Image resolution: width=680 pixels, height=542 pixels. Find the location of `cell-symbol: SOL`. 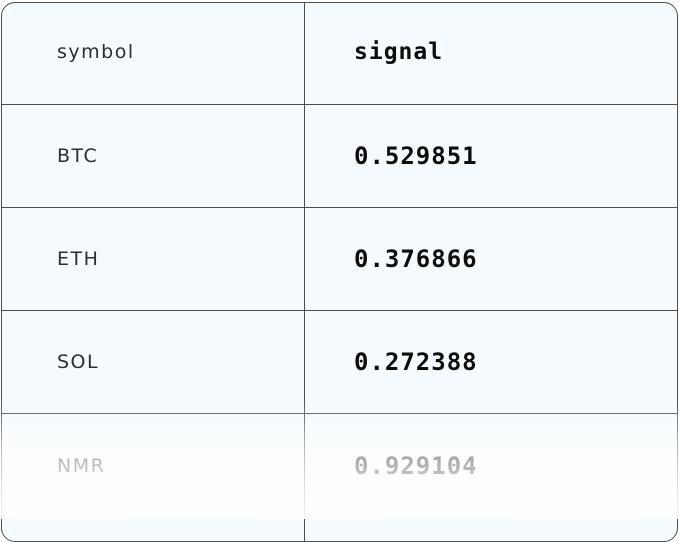

cell-symbol: SOL is located at coordinates (78, 362).